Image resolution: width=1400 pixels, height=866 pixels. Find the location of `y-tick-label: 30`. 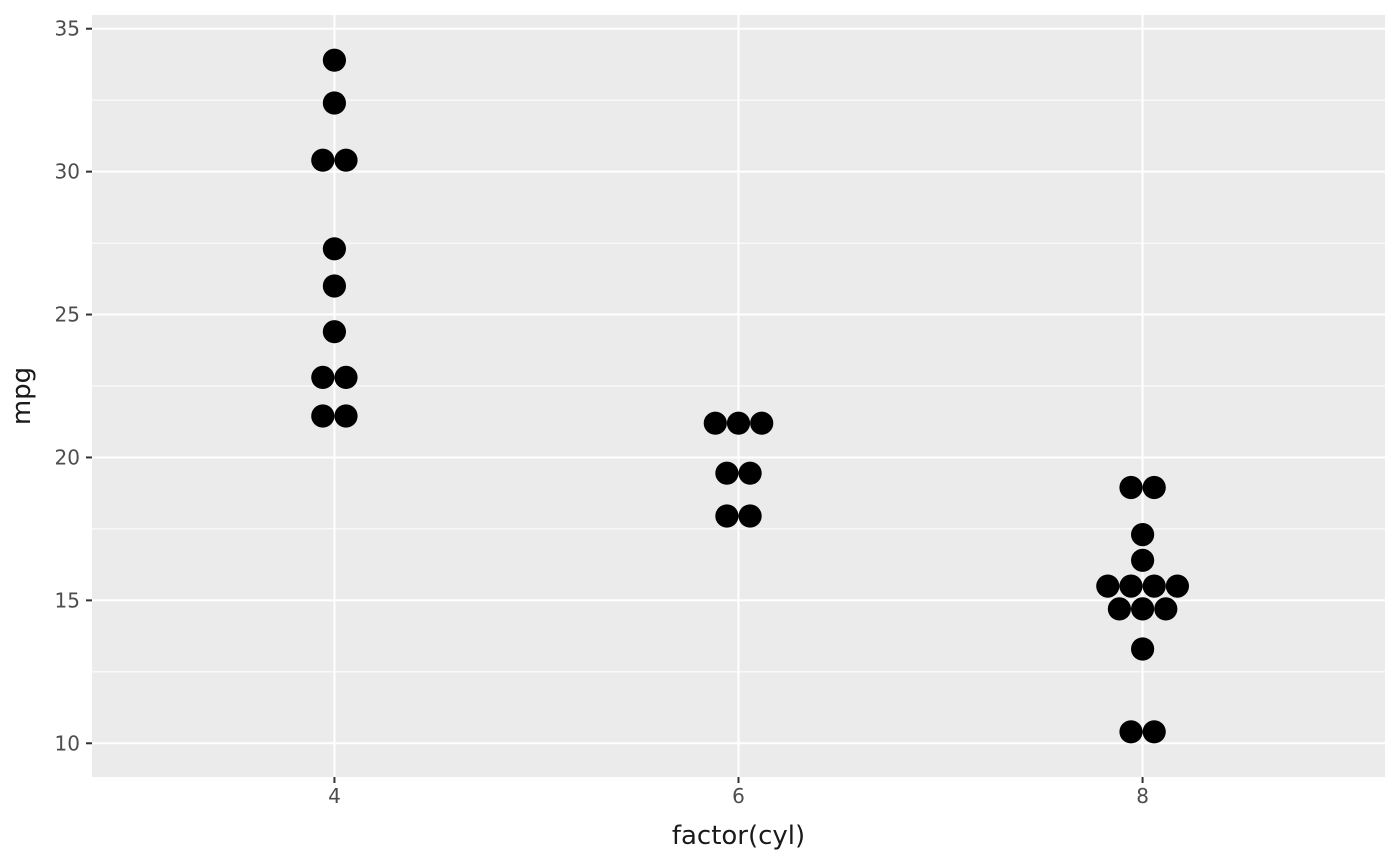

y-tick-label: 30 is located at coordinates (67, 172).